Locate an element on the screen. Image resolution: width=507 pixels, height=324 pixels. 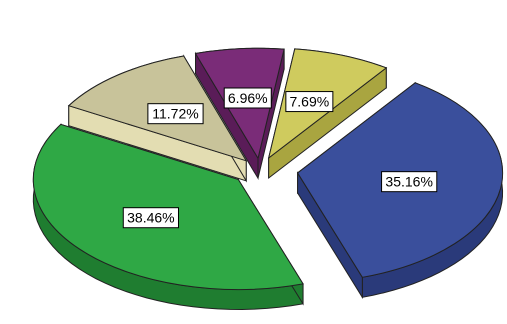
svg-text: 7.69% is located at coordinates (310, 102).